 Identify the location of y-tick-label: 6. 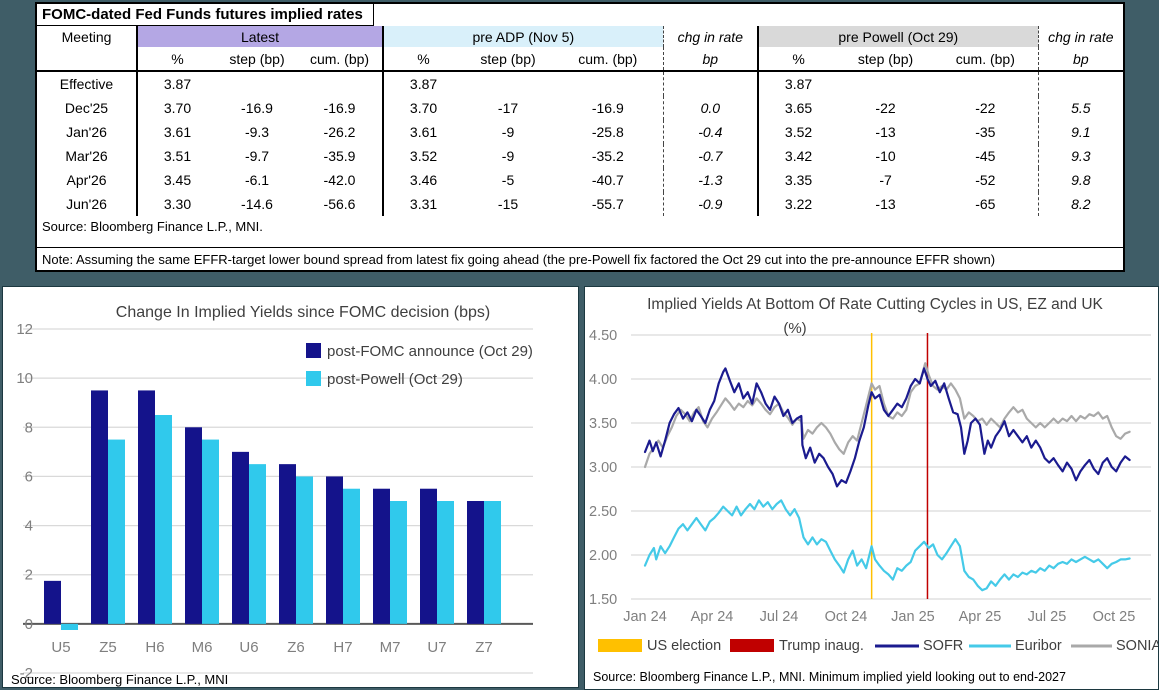
(29, 476).